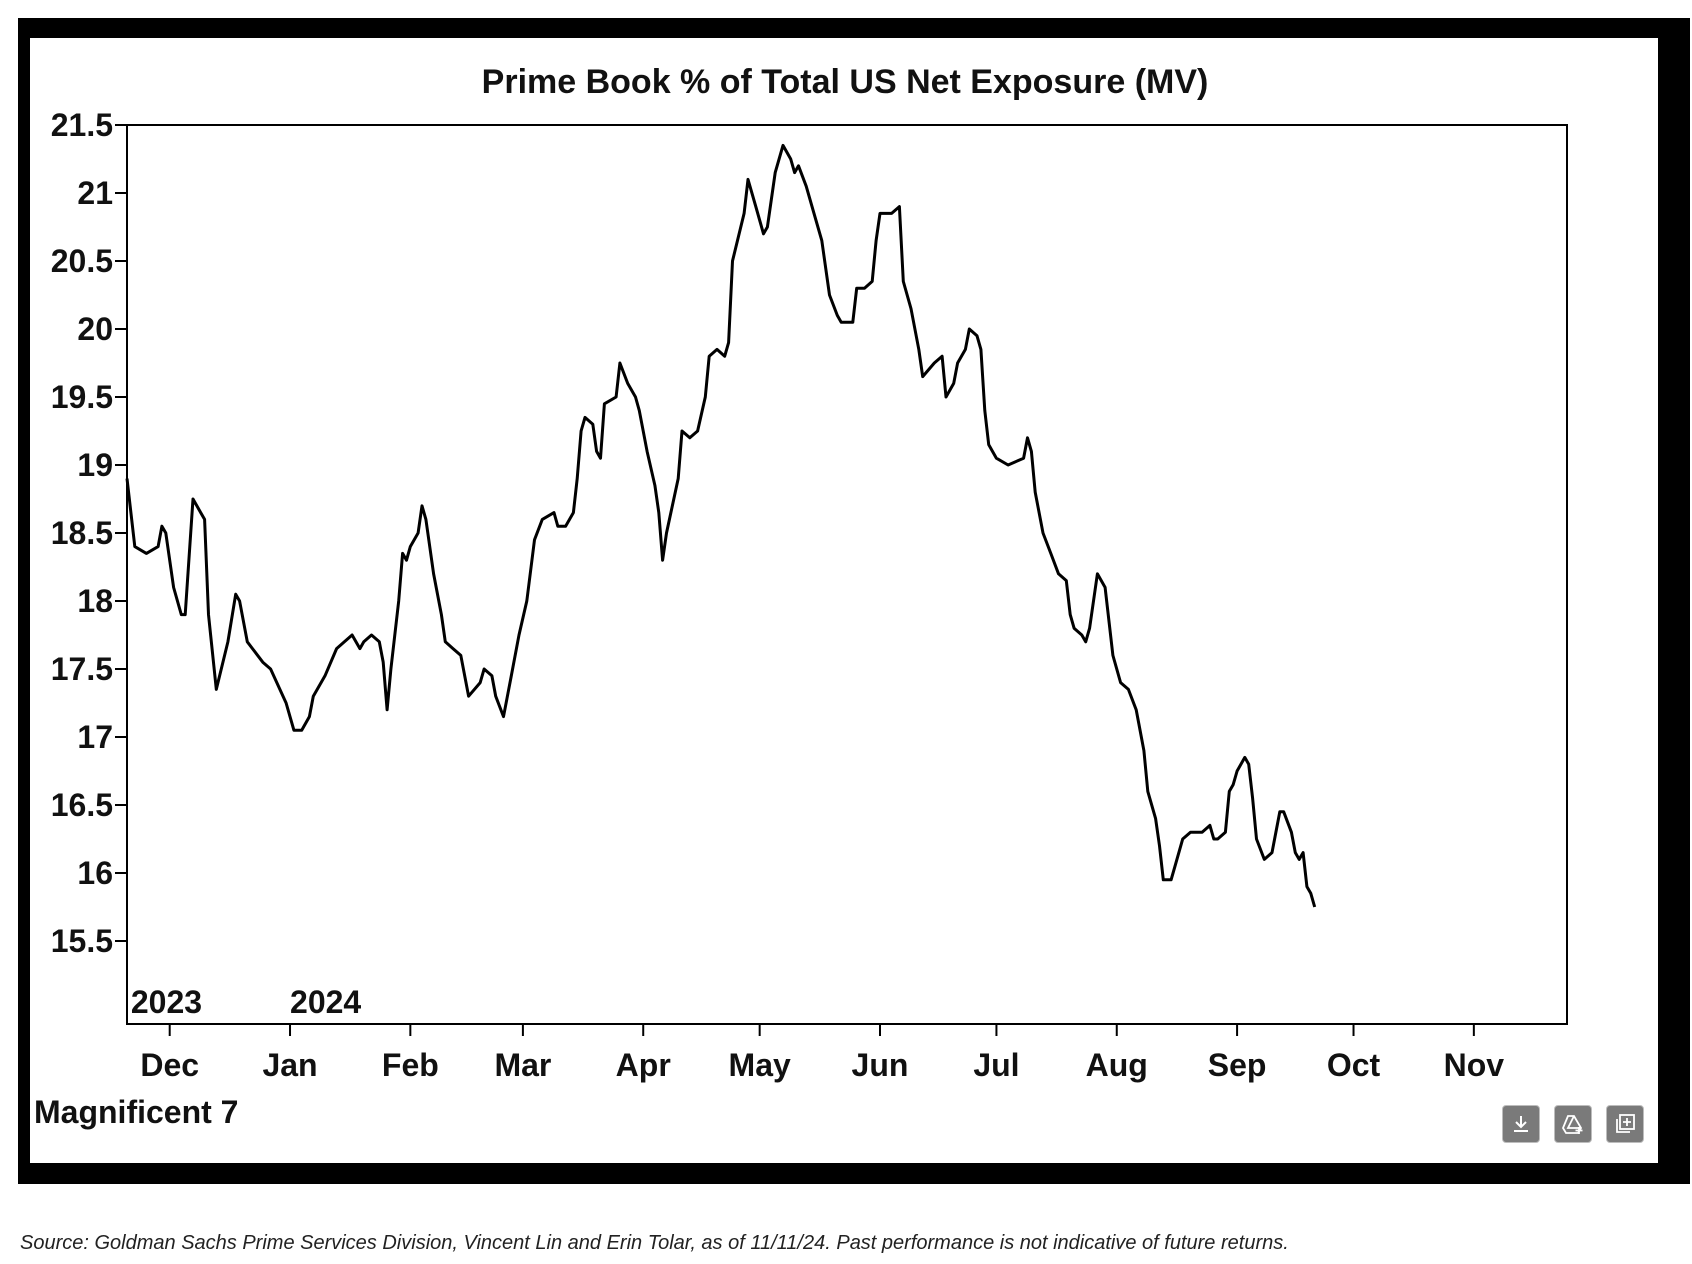  Describe the element at coordinates (82, 941) in the screenshot. I see `y-tick-label: 15.5` at that location.